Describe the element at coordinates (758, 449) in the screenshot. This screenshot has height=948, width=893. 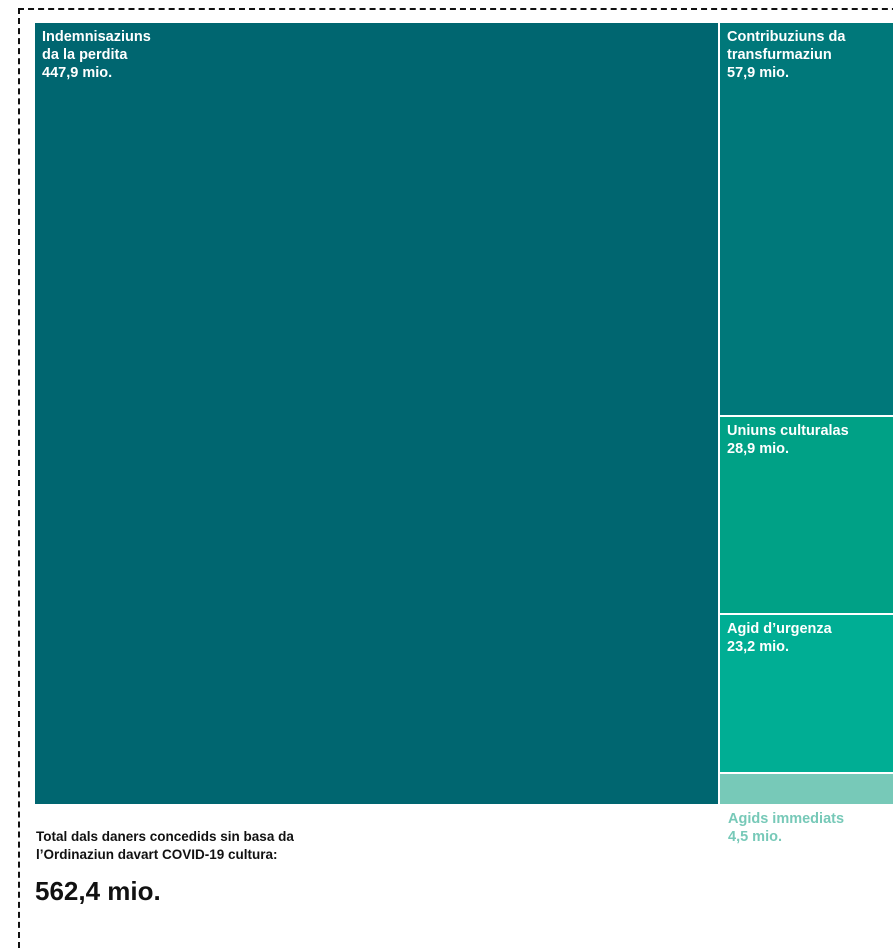
I see `tile-value: 28,9 mio.` at that location.